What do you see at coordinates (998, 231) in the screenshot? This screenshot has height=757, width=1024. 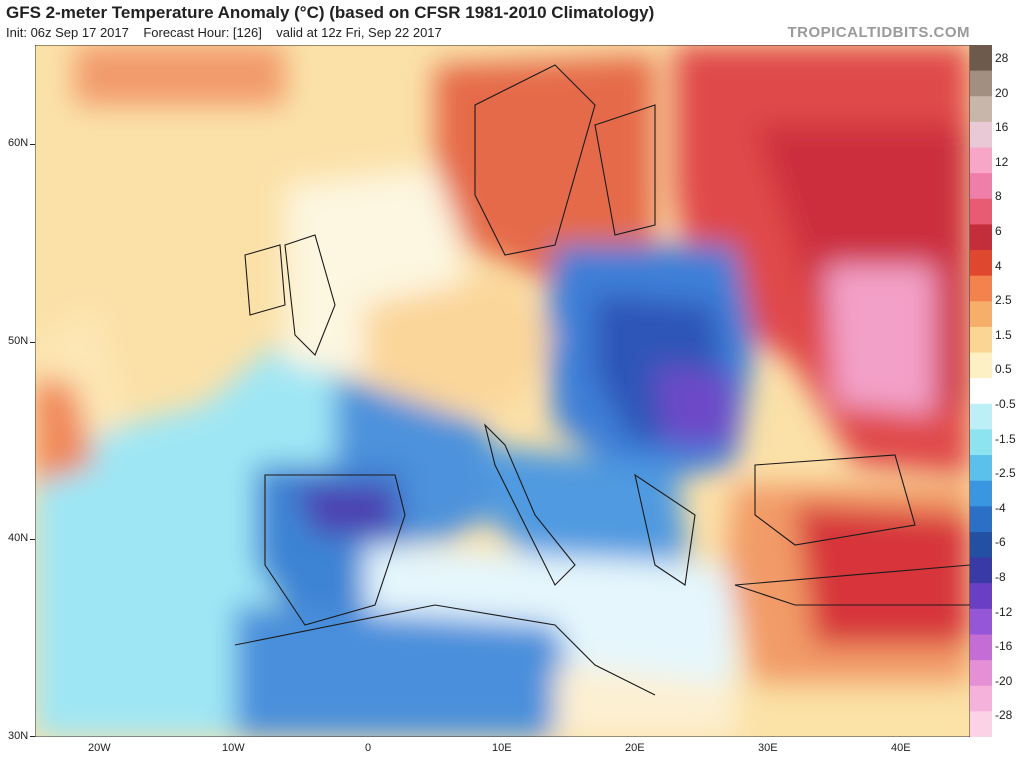 I see `colorbar-label: 6` at bounding box center [998, 231].